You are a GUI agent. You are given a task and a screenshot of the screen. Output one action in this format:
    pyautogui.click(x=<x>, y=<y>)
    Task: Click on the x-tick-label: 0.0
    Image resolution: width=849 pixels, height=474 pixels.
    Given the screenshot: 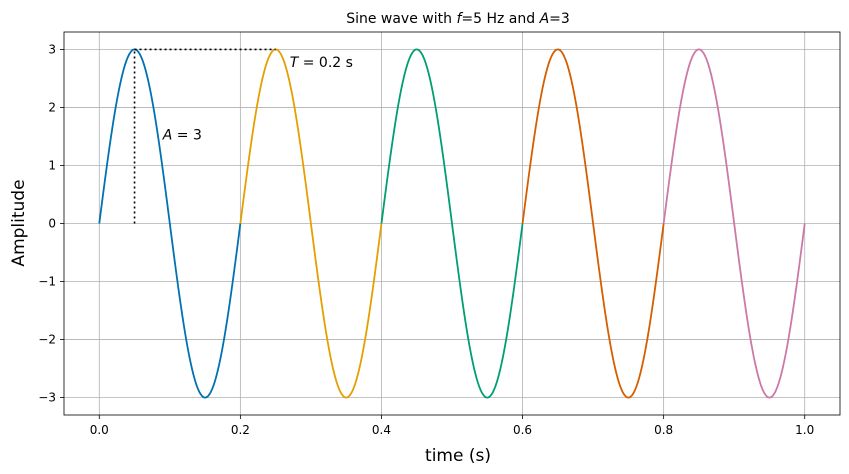 What is the action you would take?
    pyautogui.click(x=99, y=430)
    